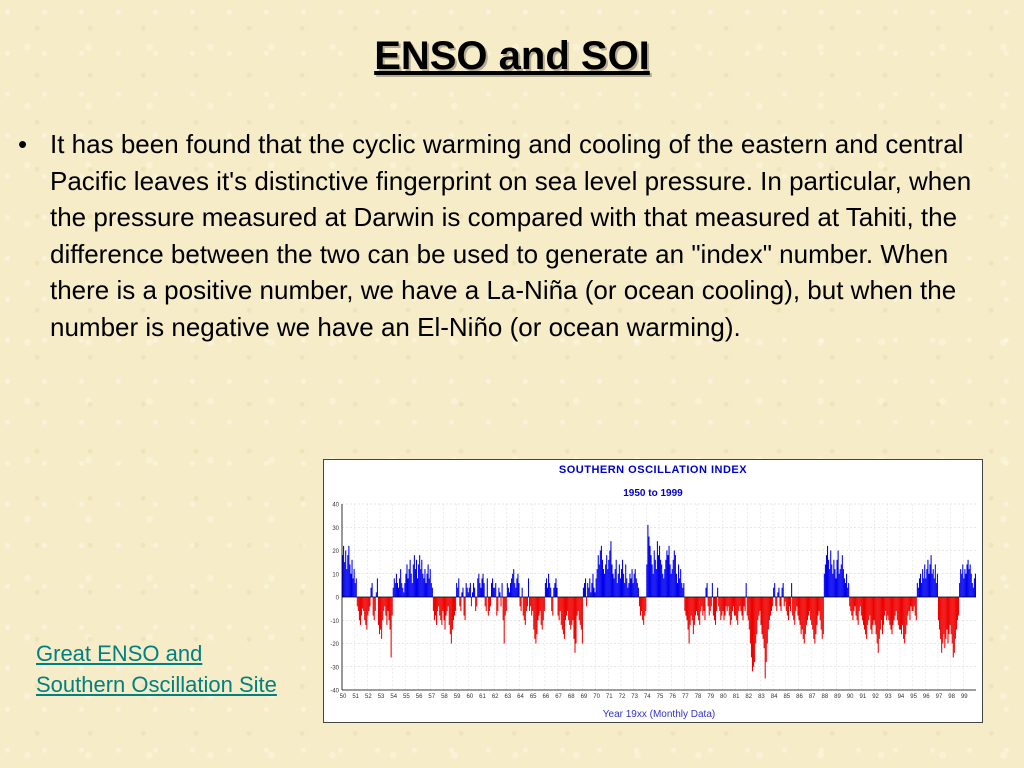  I want to click on x-tick-label: 92, so click(875, 697).